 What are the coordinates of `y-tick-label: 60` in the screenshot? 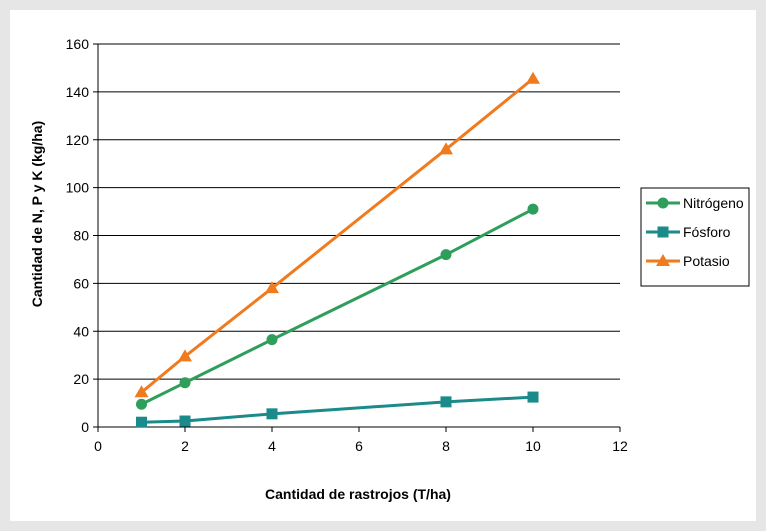 It's located at (81, 283).